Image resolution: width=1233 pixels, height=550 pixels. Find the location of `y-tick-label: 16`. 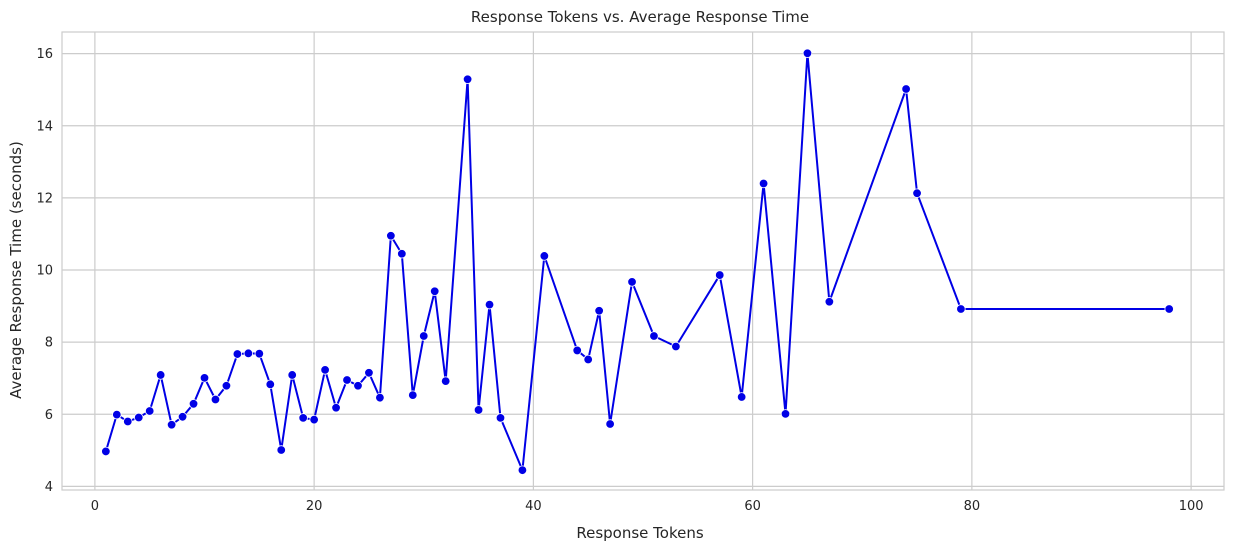

y-tick-label: 16 is located at coordinates (44, 54).